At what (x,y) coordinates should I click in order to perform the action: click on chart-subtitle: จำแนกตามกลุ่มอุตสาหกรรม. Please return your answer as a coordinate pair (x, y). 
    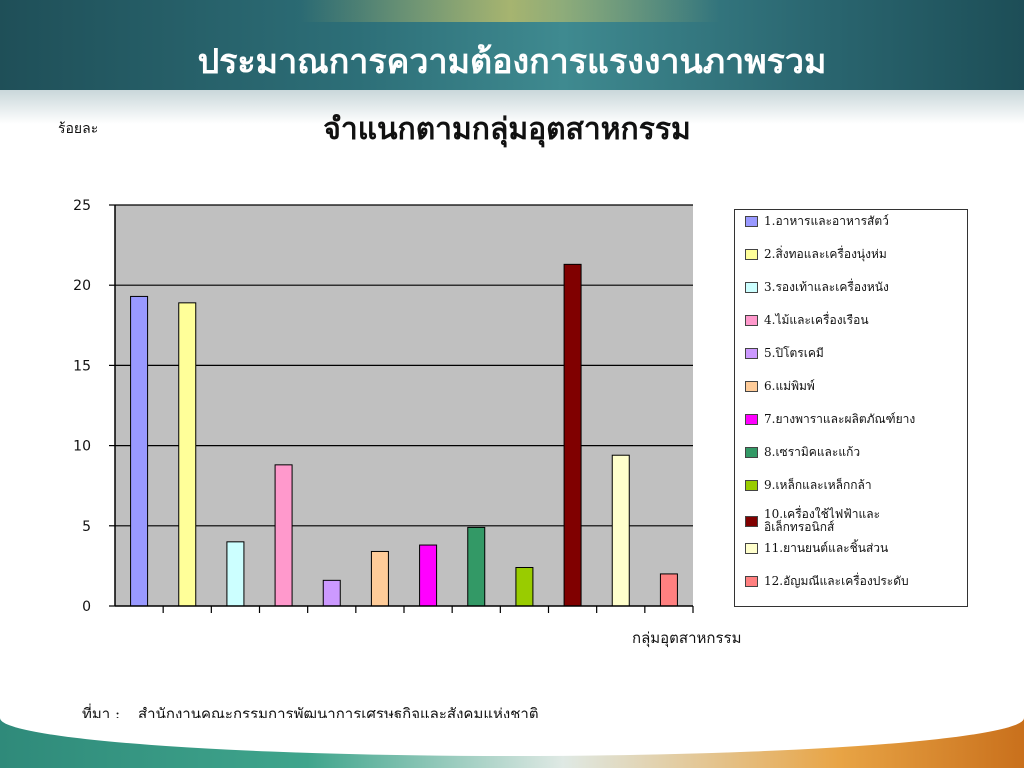
    Looking at the image, I should click on (507, 129).